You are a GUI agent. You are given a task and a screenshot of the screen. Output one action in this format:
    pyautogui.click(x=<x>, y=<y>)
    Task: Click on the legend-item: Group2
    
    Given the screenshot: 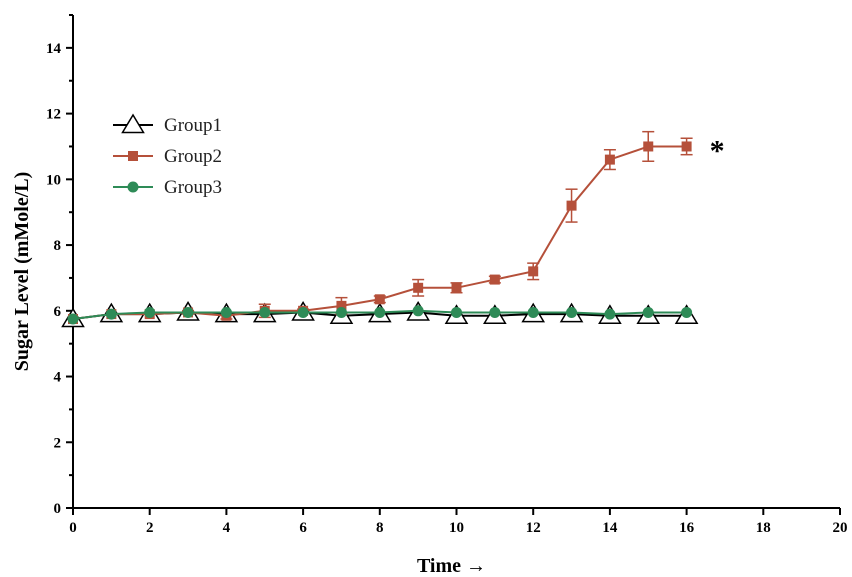 What is the action you would take?
    pyautogui.click(x=167, y=156)
    